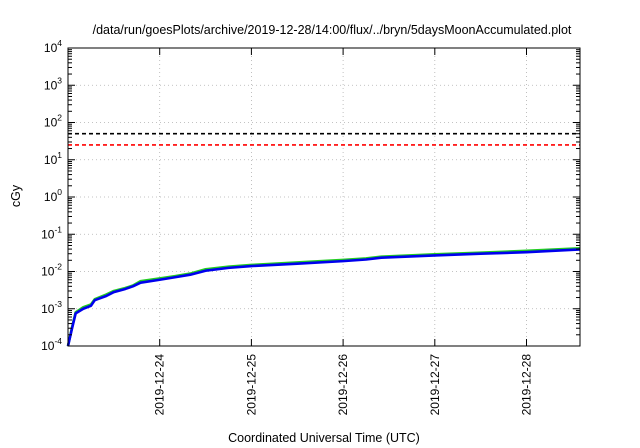 The height and width of the screenshot is (448, 640). What do you see at coordinates (53, 83) in the screenshot?
I see `y-tick-label: 10³` at bounding box center [53, 83].